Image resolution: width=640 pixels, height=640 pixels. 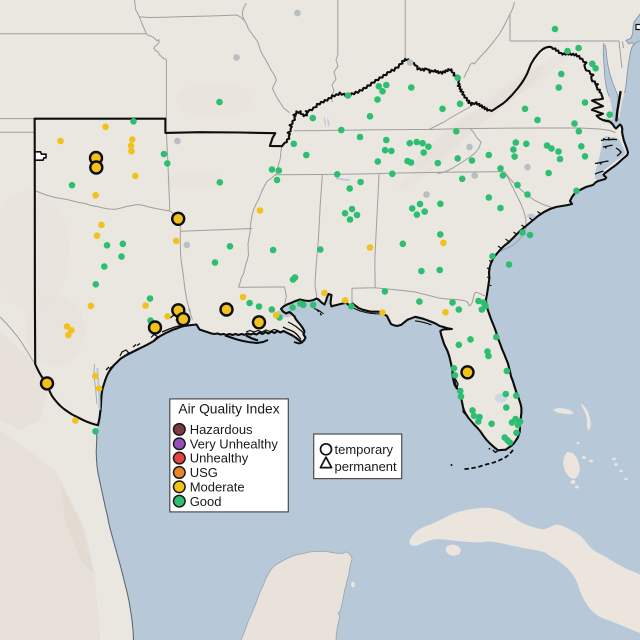 What do you see at coordinates (206, 501) in the screenshot?
I see `svg-text: Good` at bounding box center [206, 501].